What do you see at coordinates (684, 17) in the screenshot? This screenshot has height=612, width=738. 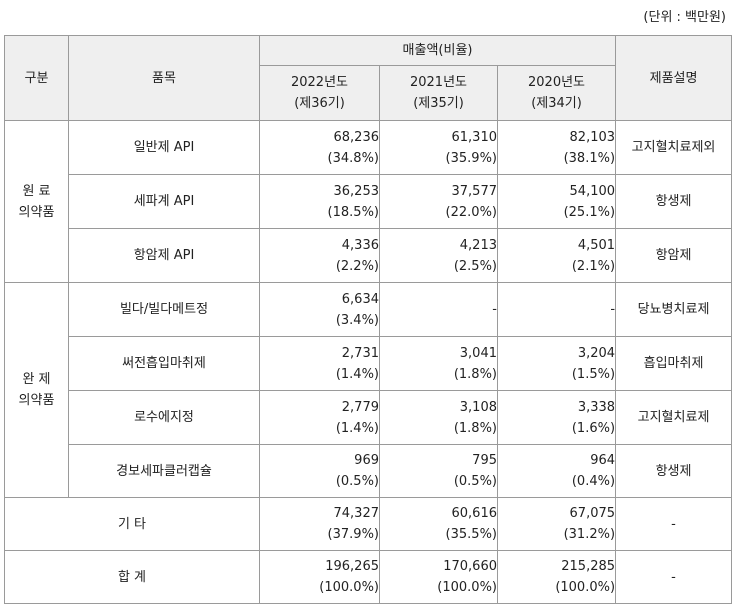 I see `unit-note: (단위 : 백만원)` at bounding box center [684, 17].